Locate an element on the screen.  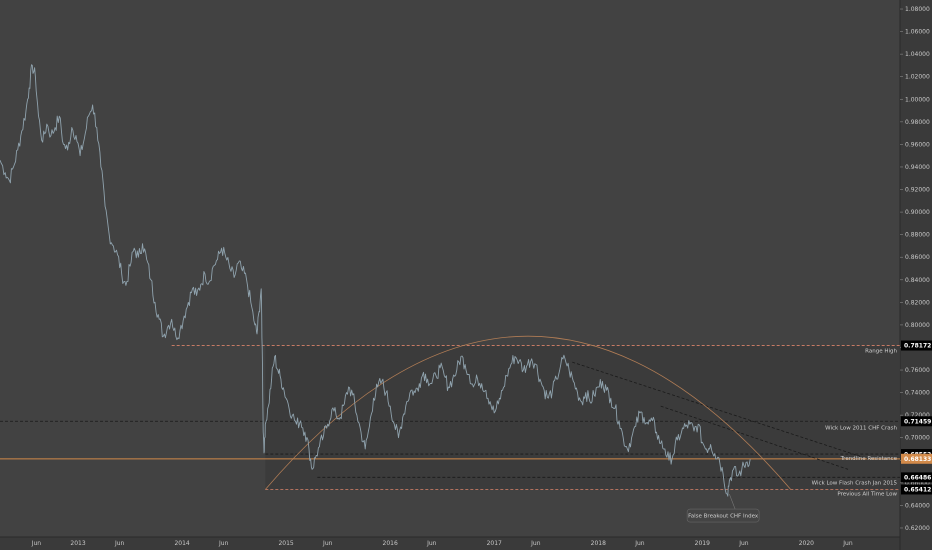
y-tick-label: 0.92000 is located at coordinates (917, 190).